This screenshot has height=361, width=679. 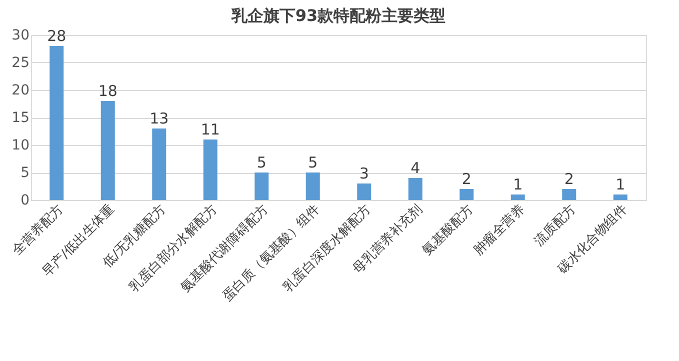 What do you see at coordinates (21, 36) in the screenshot?
I see `y-tick-label: 30` at bounding box center [21, 36].